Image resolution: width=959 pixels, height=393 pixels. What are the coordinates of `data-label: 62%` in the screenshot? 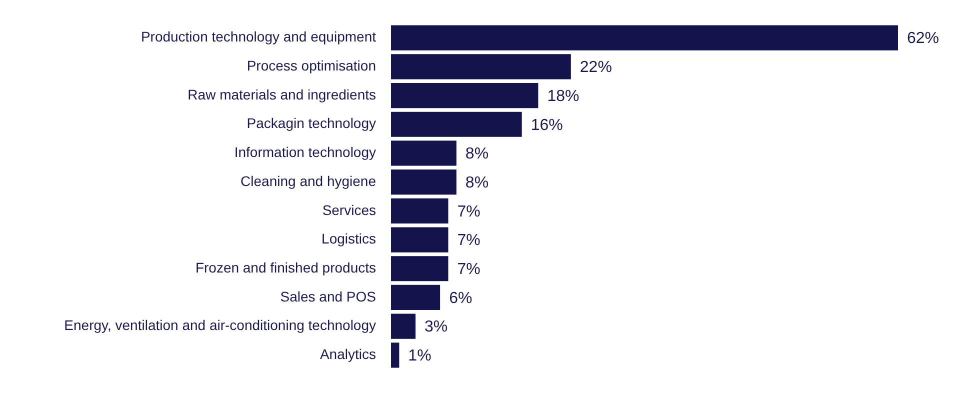 It's located at (923, 39).